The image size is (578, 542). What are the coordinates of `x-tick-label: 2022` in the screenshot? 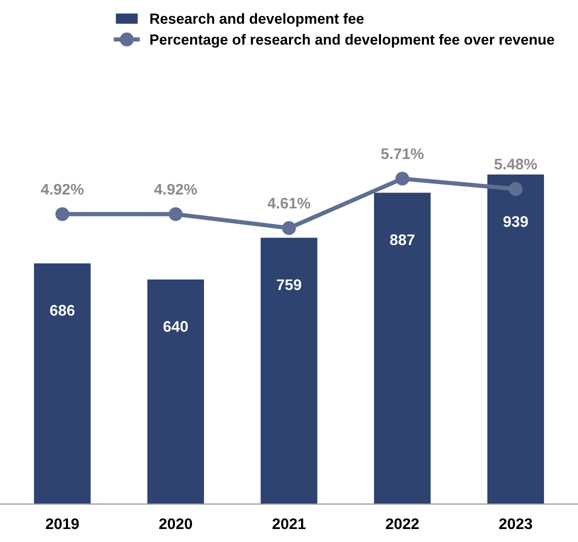 It's located at (402, 524).